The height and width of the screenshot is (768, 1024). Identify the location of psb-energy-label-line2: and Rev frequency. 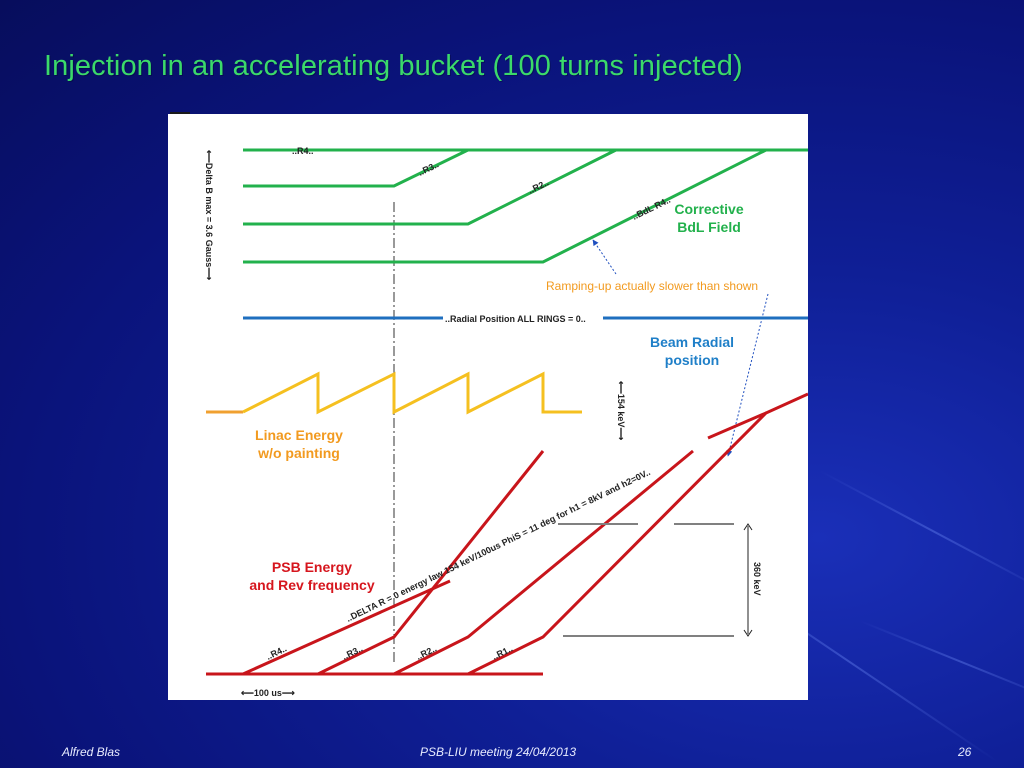
(311, 585).